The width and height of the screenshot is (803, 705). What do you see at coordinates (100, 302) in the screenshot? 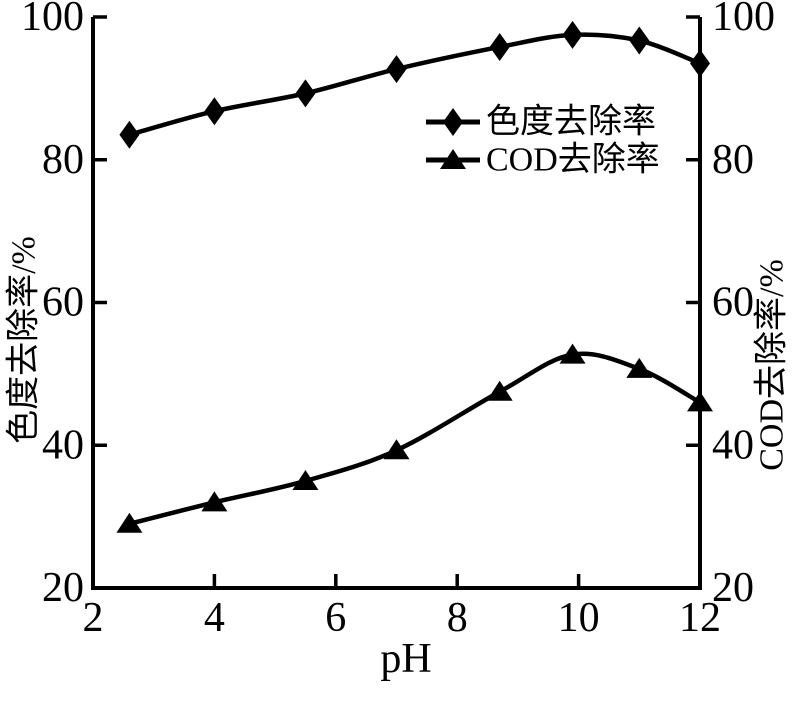
I see `y-axis-left-ticks` at bounding box center [100, 302].